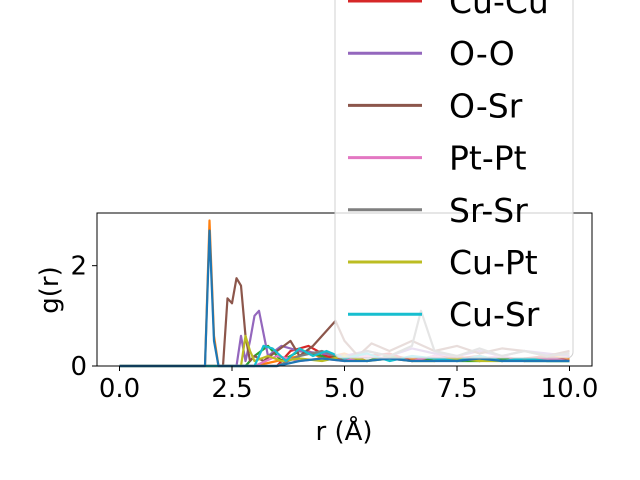  Describe the element at coordinates (494, 314) in the screenshot. I see `legend-label: Cu-Sr` at that location.